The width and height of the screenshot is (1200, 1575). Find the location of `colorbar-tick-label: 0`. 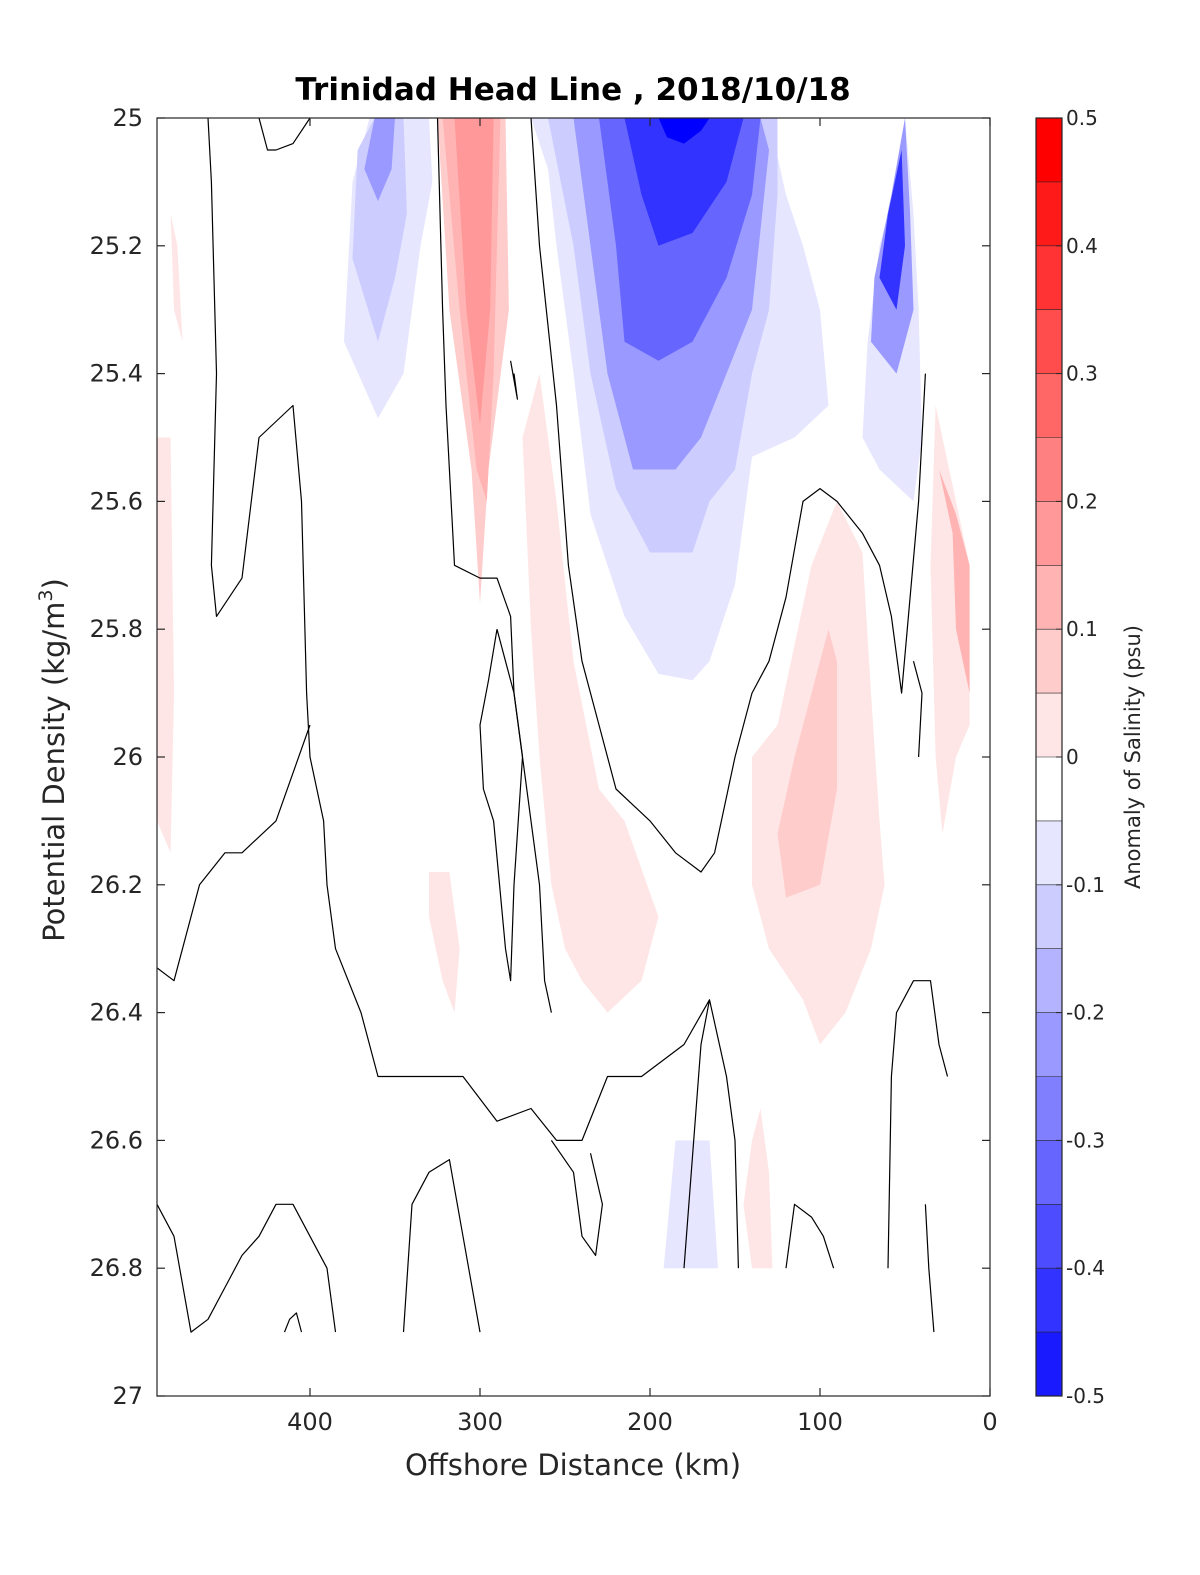

colorbar-tick-label: 0 is located at coordinates (1072, 757).